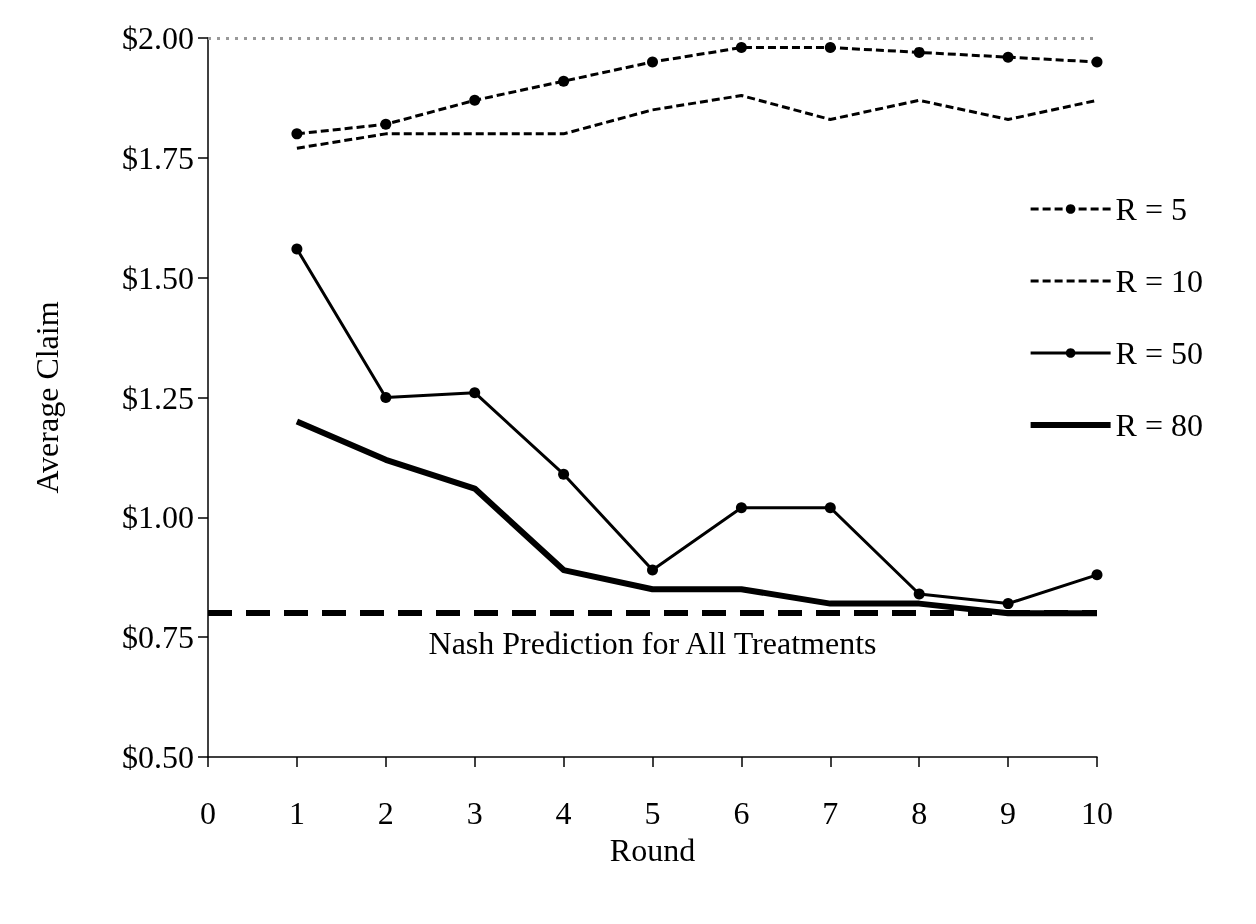  What do you see at coordinates (1151, 209) in the screenshot?
I see `legend-label: R = 5` at bounding box center [1151, 209].